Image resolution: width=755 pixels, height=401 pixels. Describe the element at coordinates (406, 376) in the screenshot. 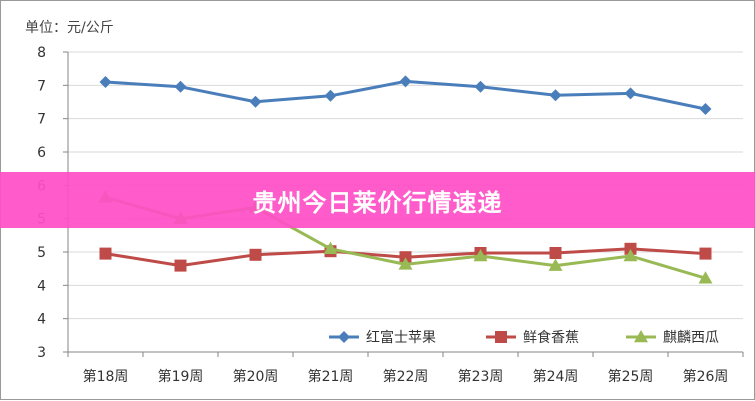

I see `x-tick-label: 第22周` at that location.